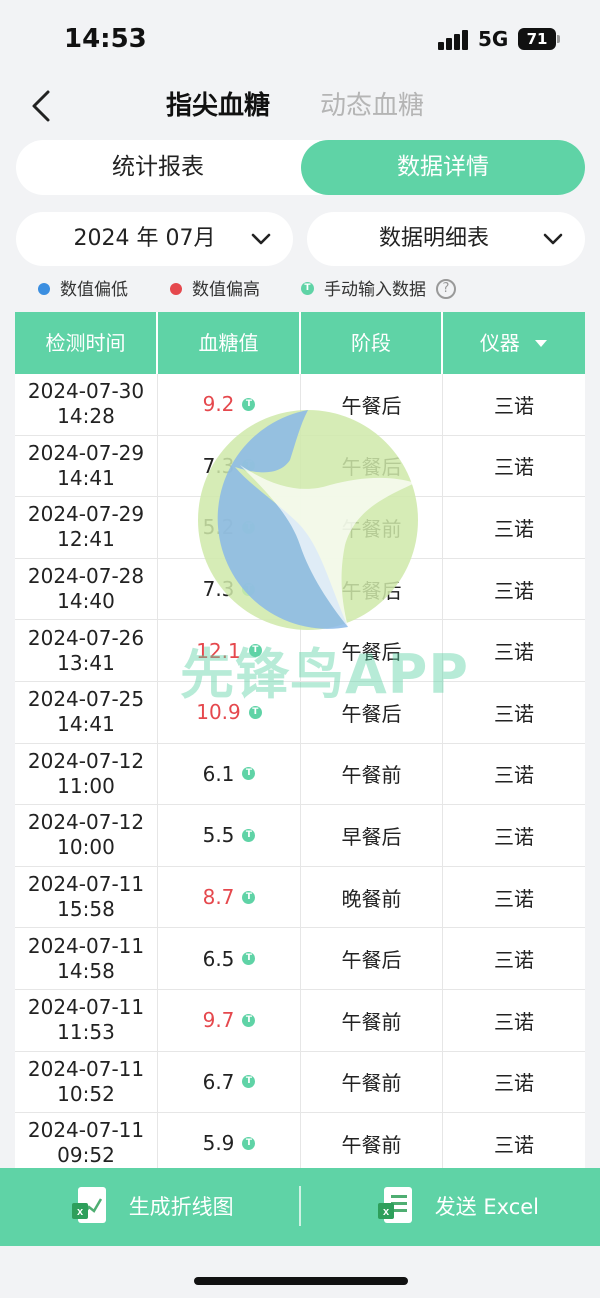 This screenshot has width=600, height=1298. I want to click on header-device: 仪器, so click(514, 343).